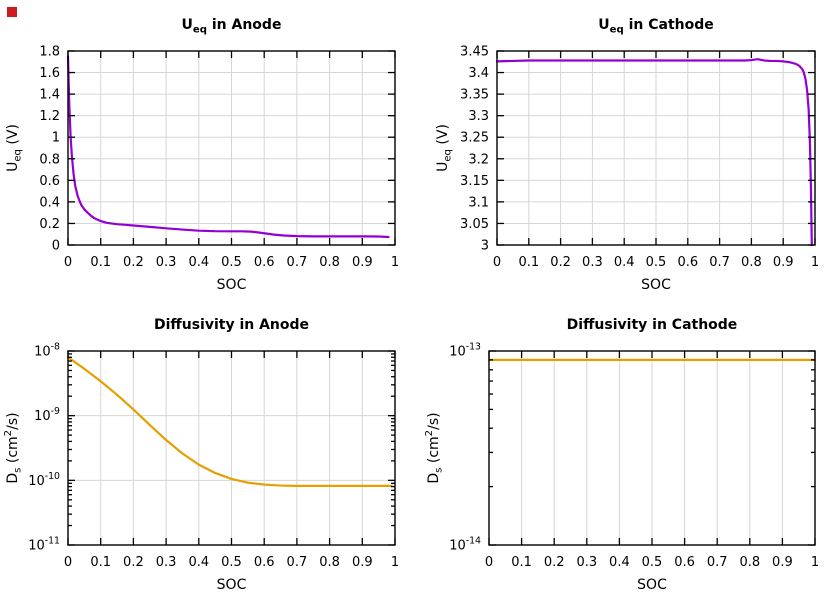 This screenshot has width=840, height=600. Describe the element at coordinates (465, 351) in the screenshot. I see `y-tick-label: 10⁻¹³` at that location.